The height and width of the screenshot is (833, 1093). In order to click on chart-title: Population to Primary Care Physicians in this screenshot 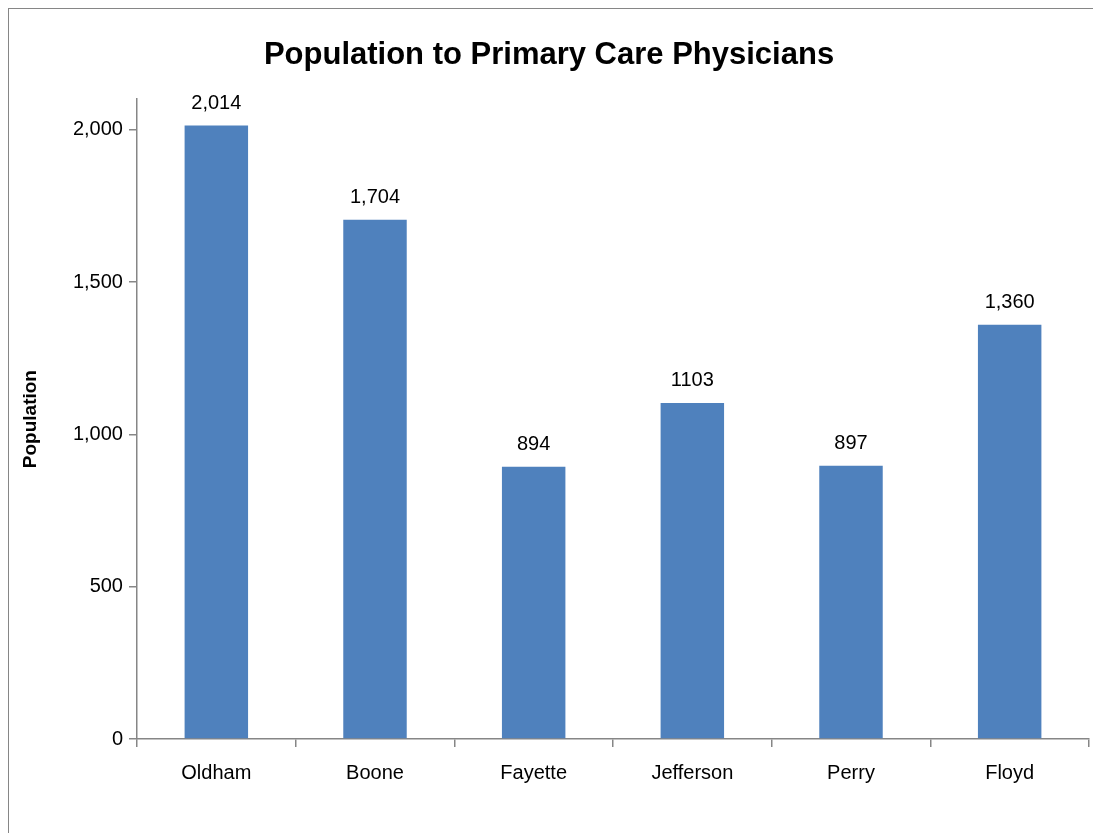, I will do `click(549, 54)`.